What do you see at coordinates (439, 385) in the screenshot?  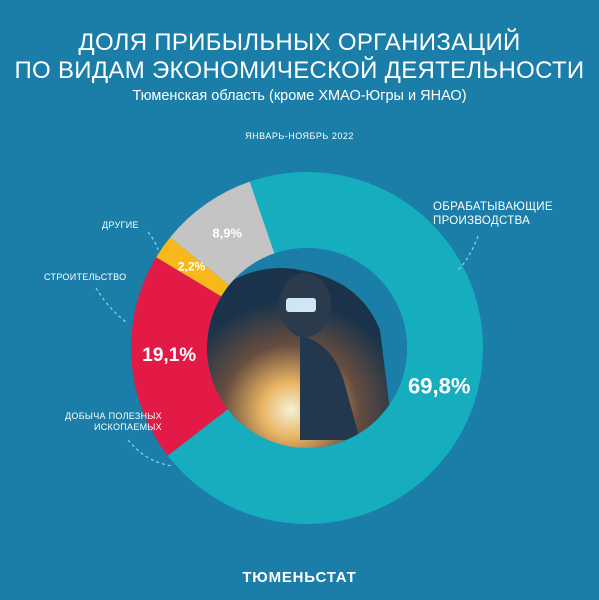 I see `value-label-manufacturing: 69,8%` at bounding box center [439, 385].